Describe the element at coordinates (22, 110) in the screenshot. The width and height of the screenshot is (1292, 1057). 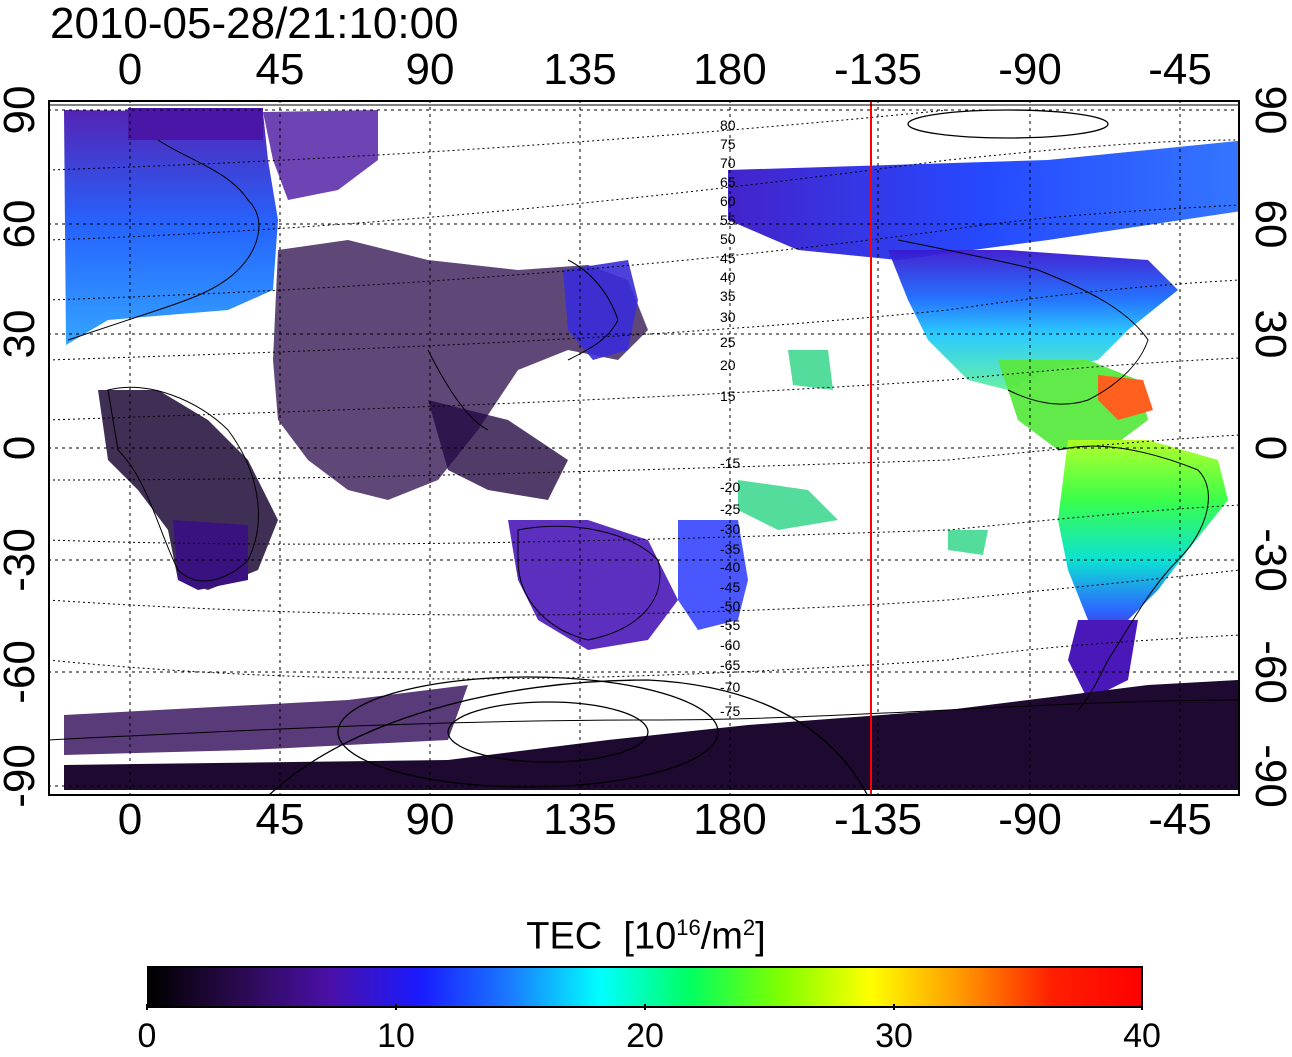
I see `y-tick-left: 90` at that location.